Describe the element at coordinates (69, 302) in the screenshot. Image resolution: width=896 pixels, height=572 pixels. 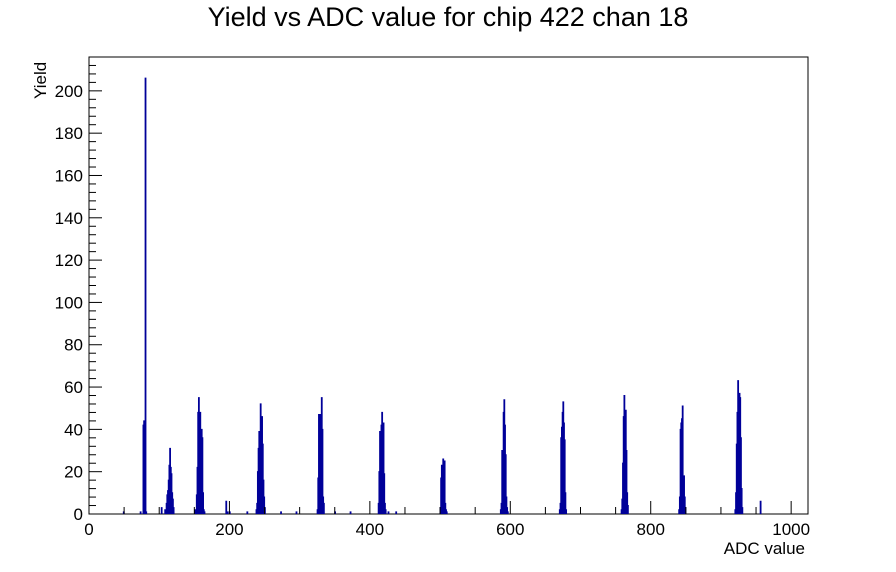
I see `y-tick-label: 100` at that location.